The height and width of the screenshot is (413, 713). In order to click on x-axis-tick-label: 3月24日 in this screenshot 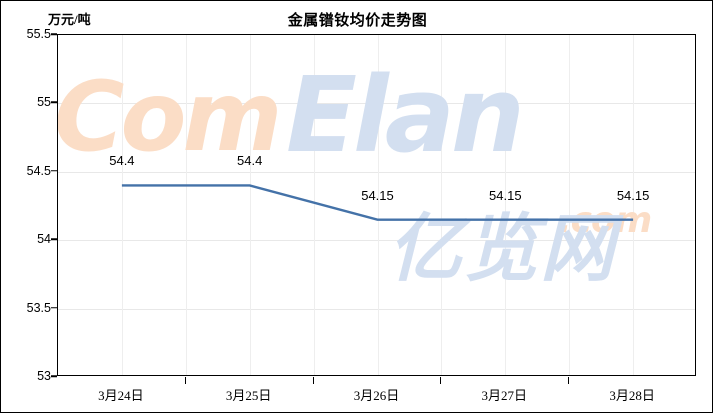, I will do `click(121, 395)`.